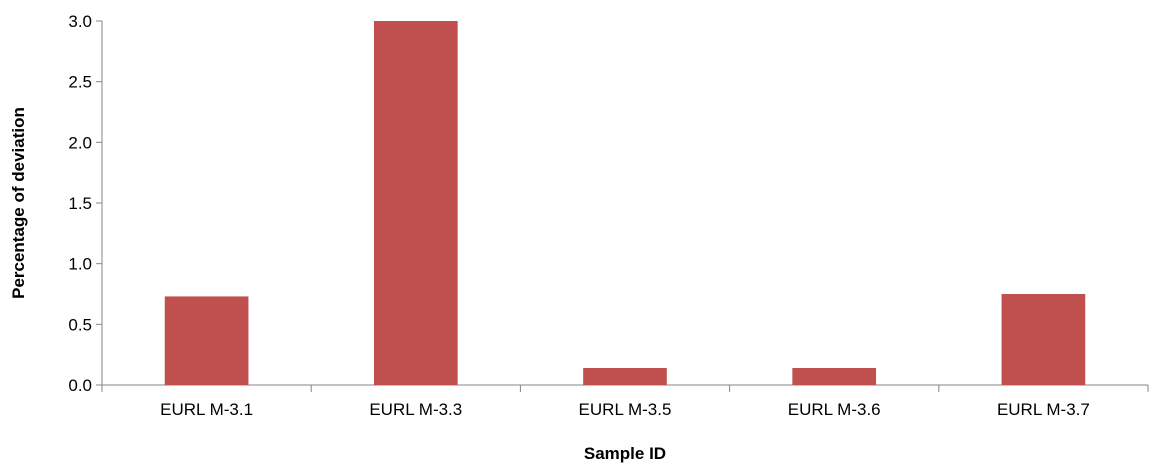 This screenshot has height=467, width=1160. I want to click on x-axis-title: Sample ID, so click(625, 453).